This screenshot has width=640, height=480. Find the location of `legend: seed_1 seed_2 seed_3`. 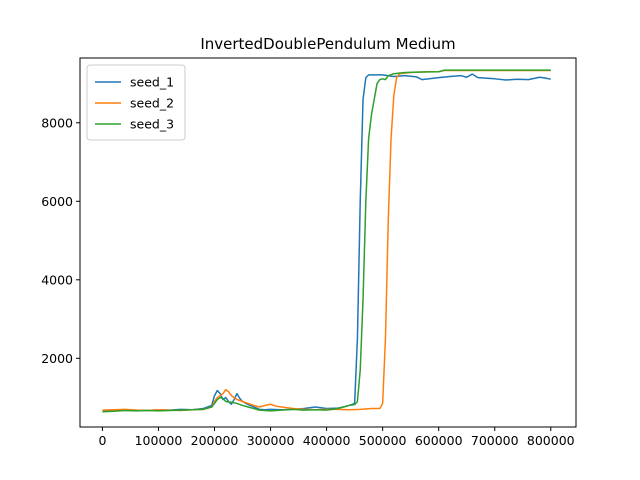

legend: seed_1 seed_2 seed_3 is located at coordinates (136, 102).